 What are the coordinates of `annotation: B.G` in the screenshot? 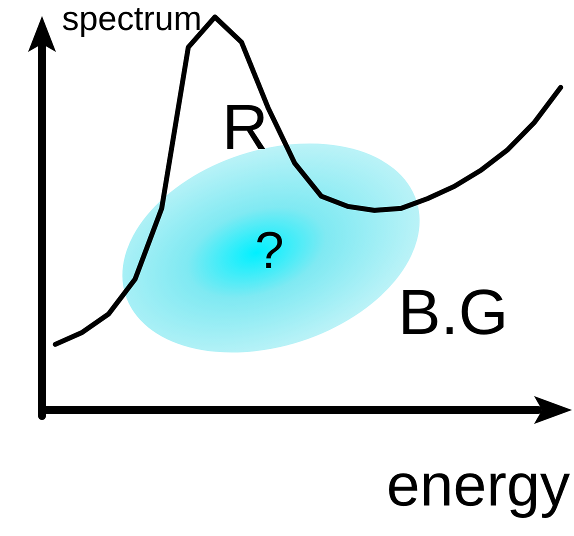 It's located at (453, 312).